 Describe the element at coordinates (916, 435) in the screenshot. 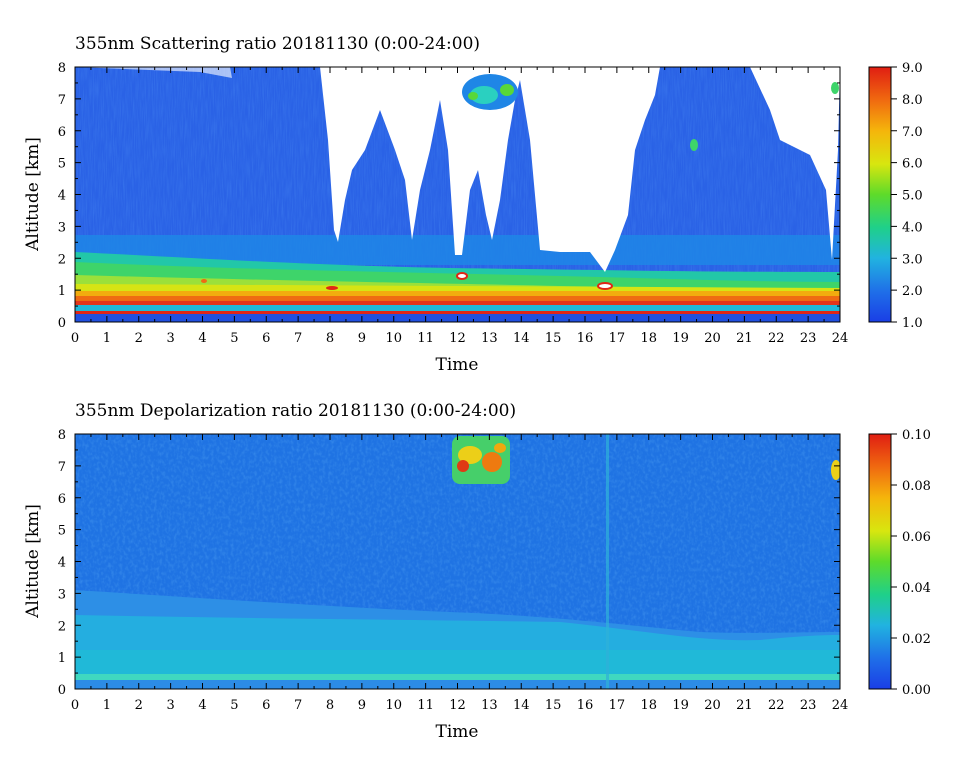

I see `colorbar-tick-label: 0.10` at that location.